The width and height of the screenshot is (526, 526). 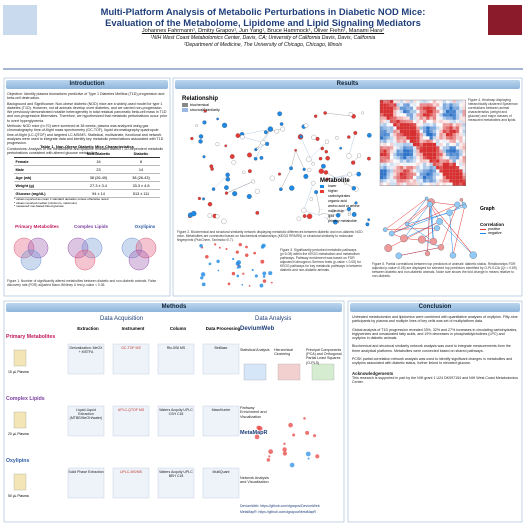 What do you see at coordinates (284, 449) in the screenshot?
I see `network-icon-node` at bounding box center [284, 449].